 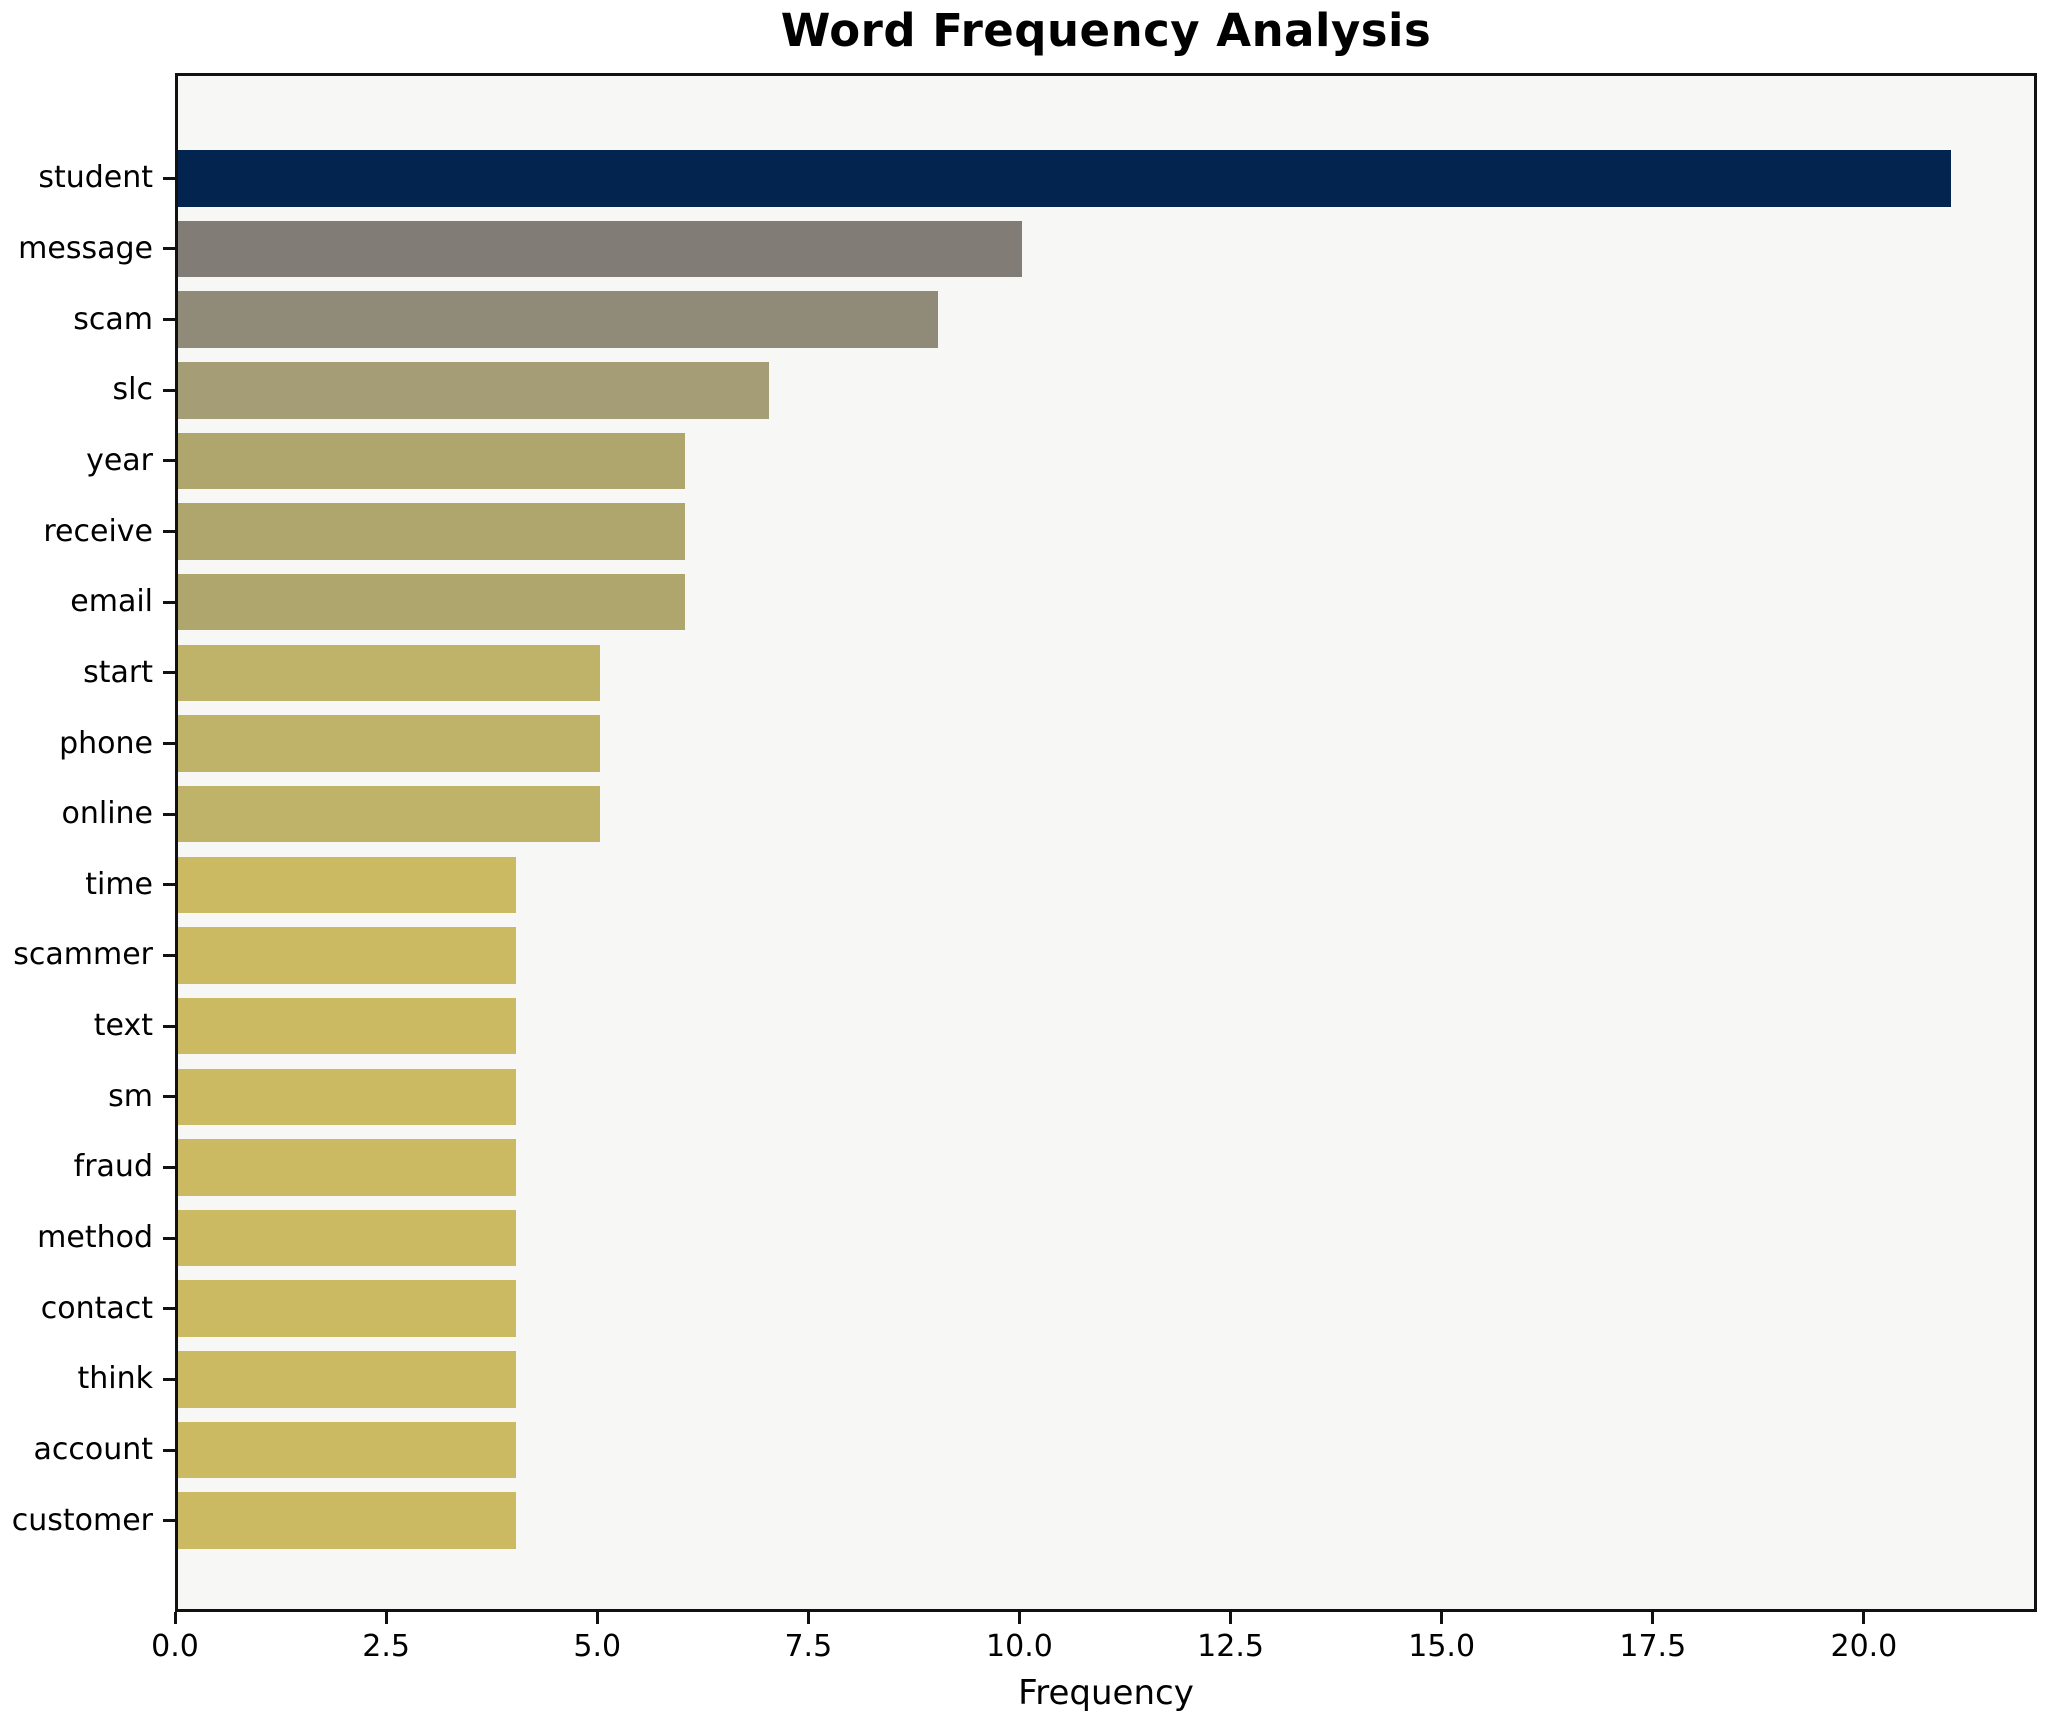 I want to click on bar-sm, so click(x=347, y=1097).